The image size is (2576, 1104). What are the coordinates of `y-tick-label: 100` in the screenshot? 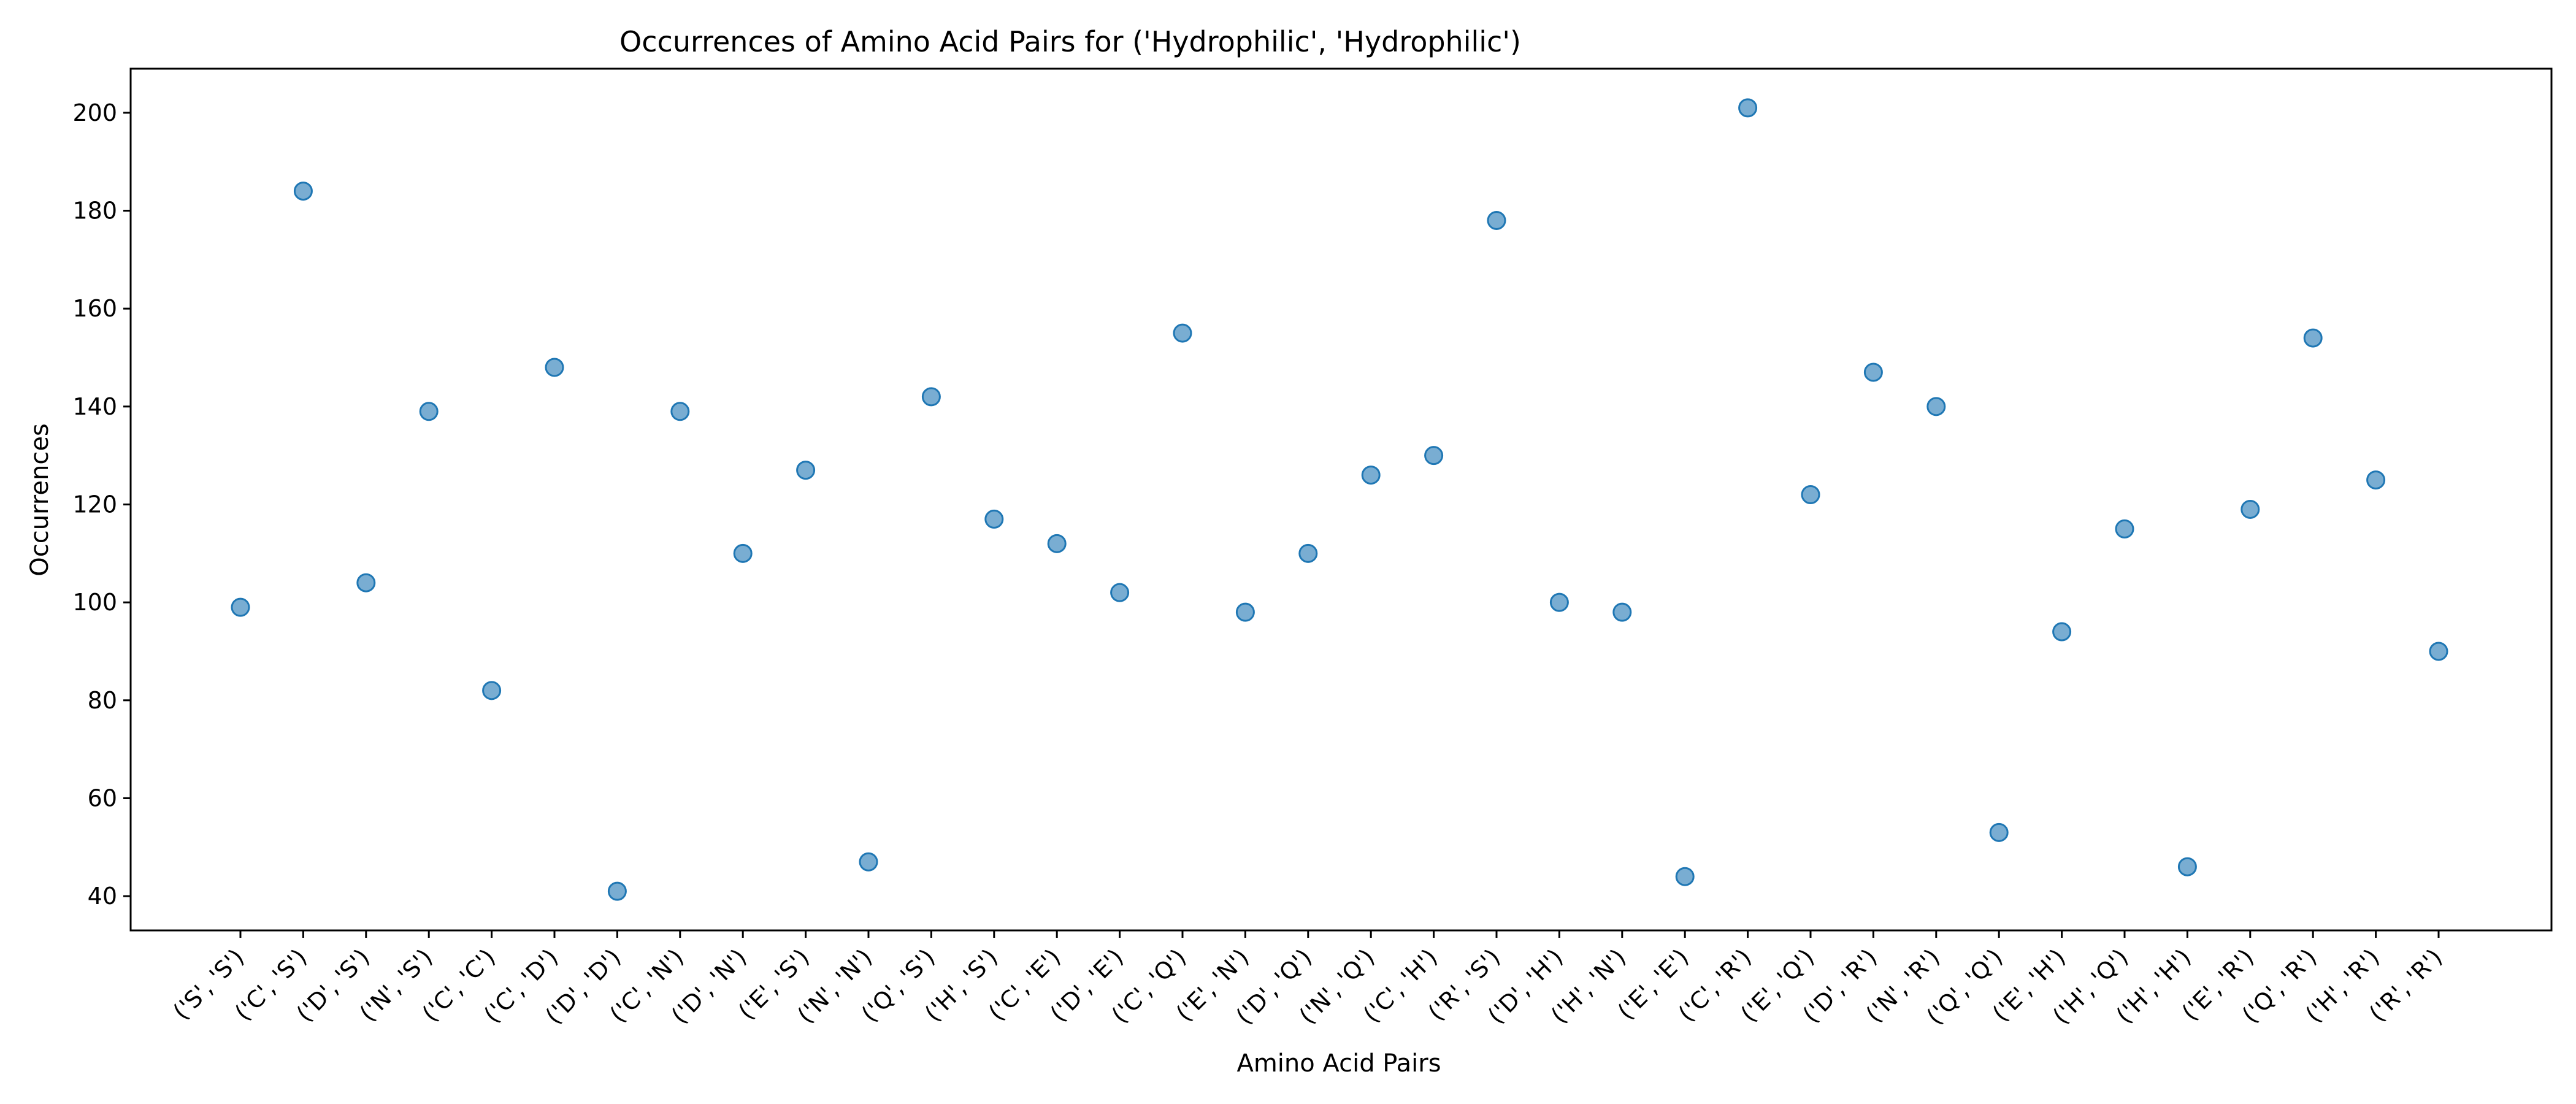 It's located at (94, 602).